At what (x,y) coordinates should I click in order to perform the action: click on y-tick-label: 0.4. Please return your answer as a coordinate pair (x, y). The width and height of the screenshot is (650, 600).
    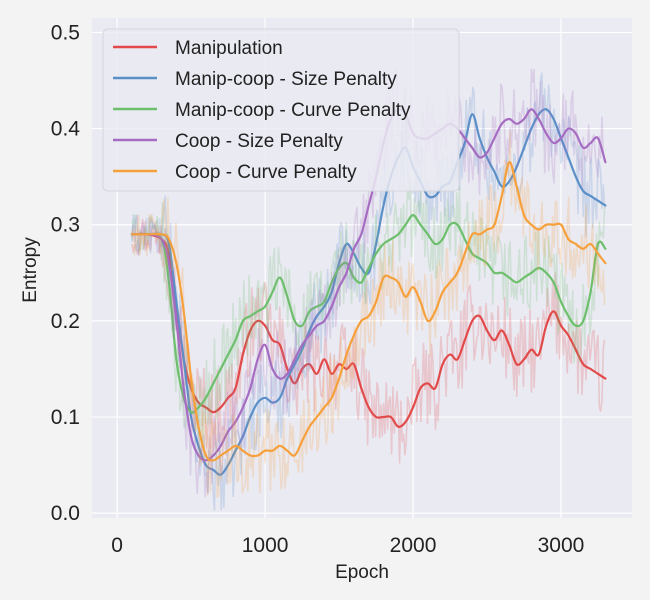
    Looking at the image, I should click on (66, 129).